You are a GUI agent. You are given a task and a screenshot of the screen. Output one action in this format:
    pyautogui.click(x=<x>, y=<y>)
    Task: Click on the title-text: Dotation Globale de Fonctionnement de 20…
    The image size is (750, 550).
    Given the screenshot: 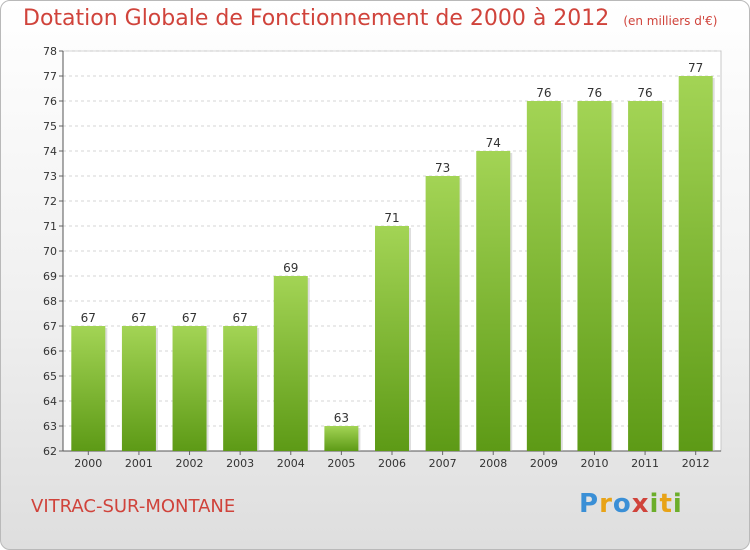 What is the action you would take?
    pyautogui.click(x=316, y=18)
    